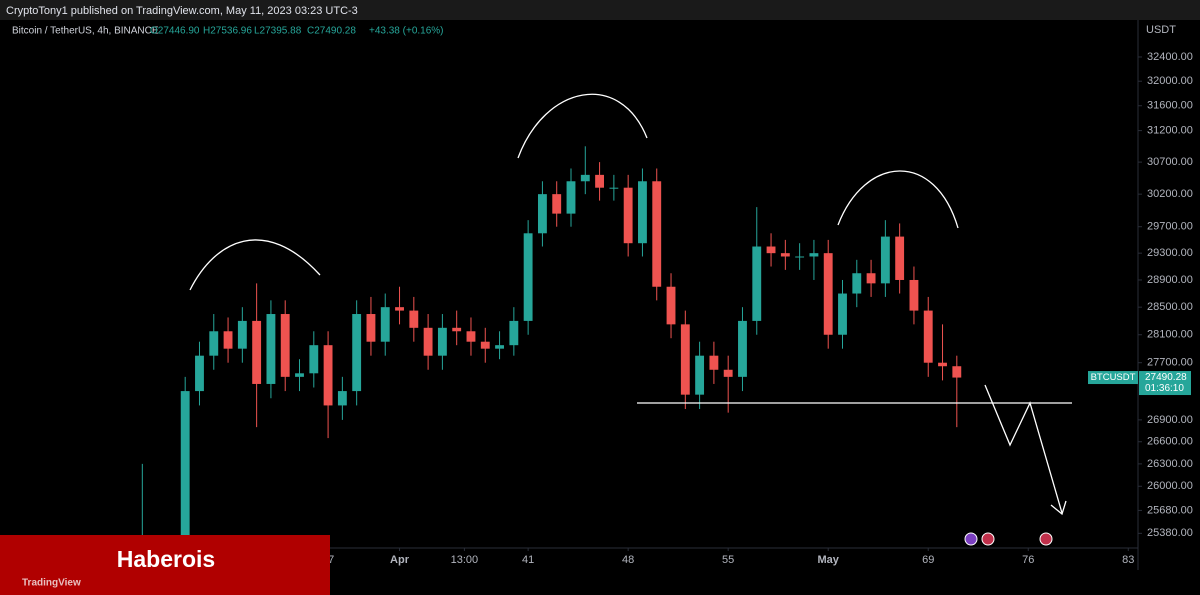  Describe the element at coordinates (1170, 464) in the screenshot. I see `y-tick-label: 26300.00` at that location.